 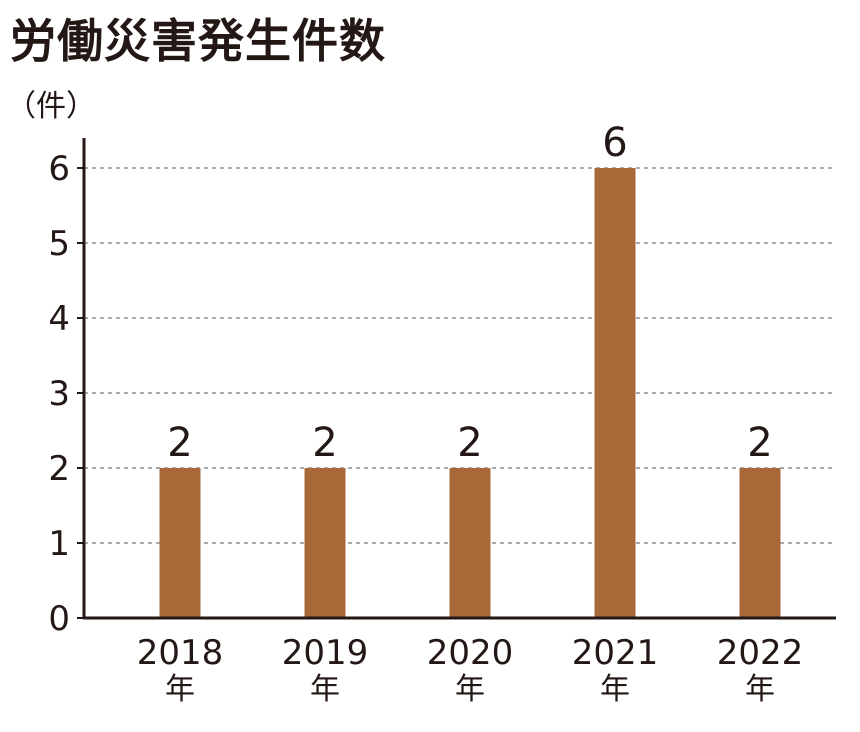 What do you see at coordinates (180, 653) in the screenshot?
I see `x-tick-label-year: 2018` at bounding box center [180, 653].